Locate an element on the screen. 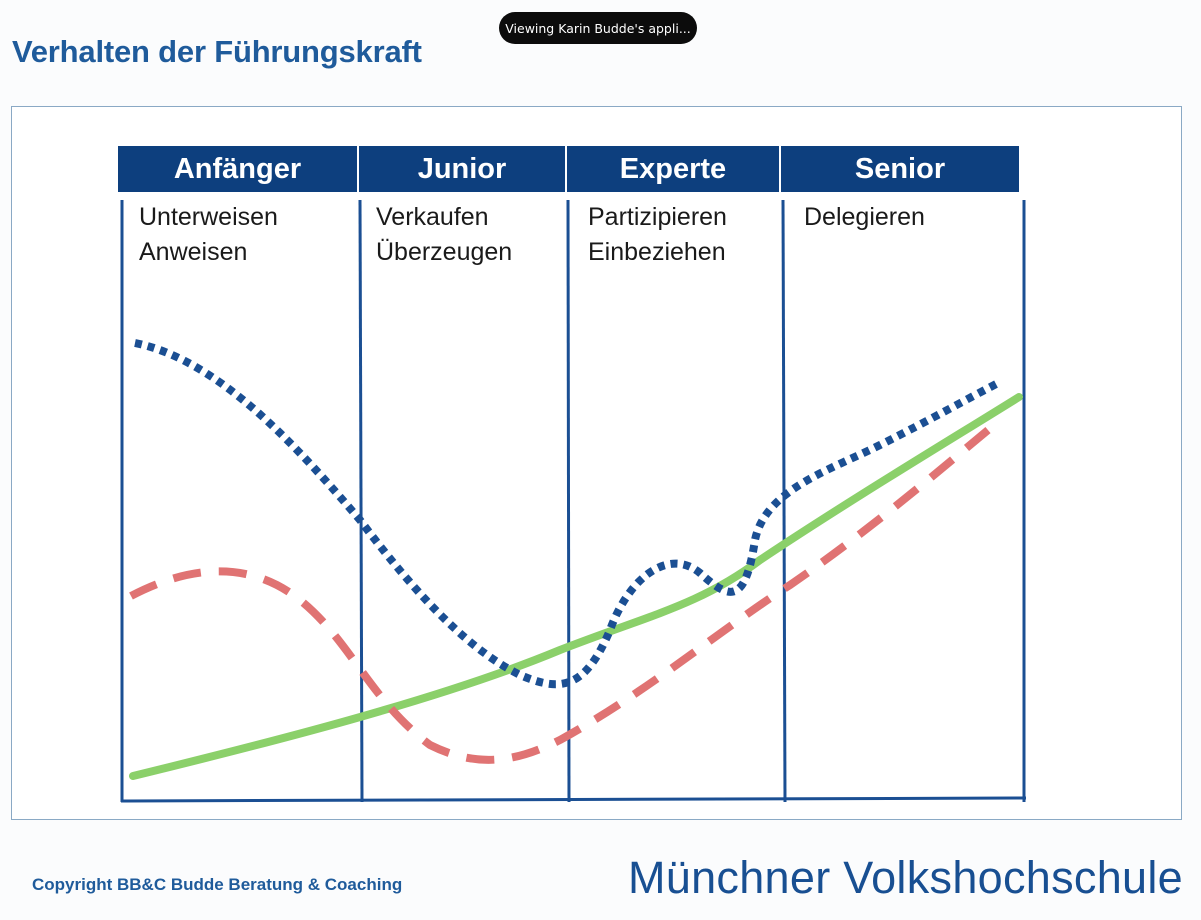 The image size is (1201, 920). phase-styles-senior: Delegieren is located at coordinates (864, 217).